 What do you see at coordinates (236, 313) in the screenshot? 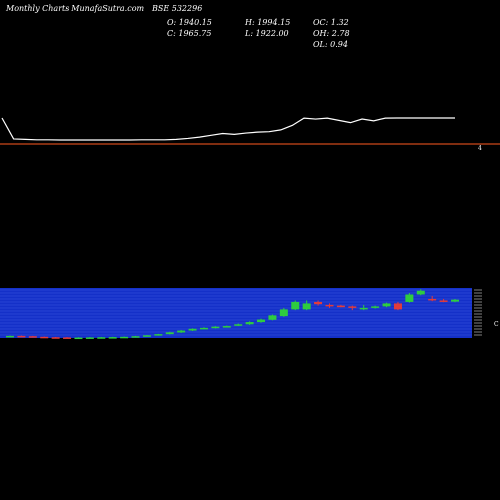
I see `candle-band` at bounding box center [236, 313].